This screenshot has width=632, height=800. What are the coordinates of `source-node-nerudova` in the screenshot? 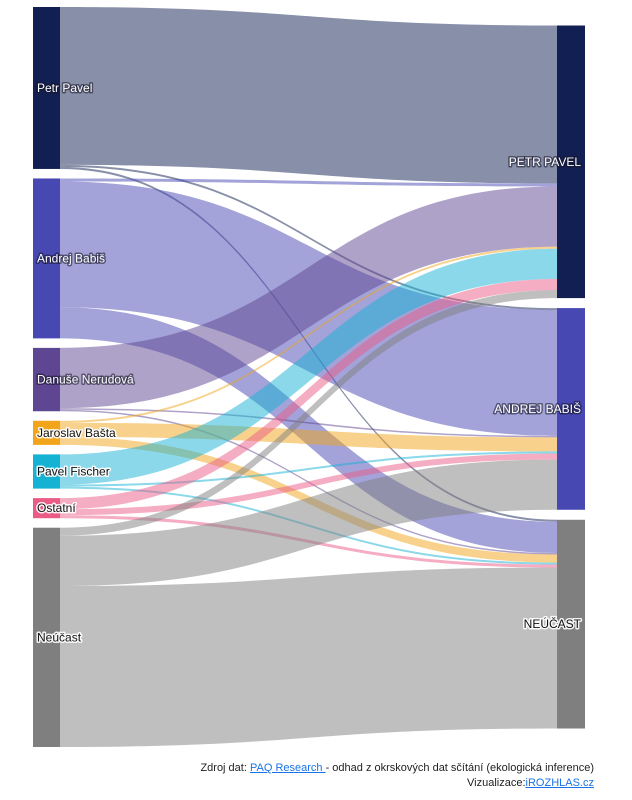 It's located at (46, 379).